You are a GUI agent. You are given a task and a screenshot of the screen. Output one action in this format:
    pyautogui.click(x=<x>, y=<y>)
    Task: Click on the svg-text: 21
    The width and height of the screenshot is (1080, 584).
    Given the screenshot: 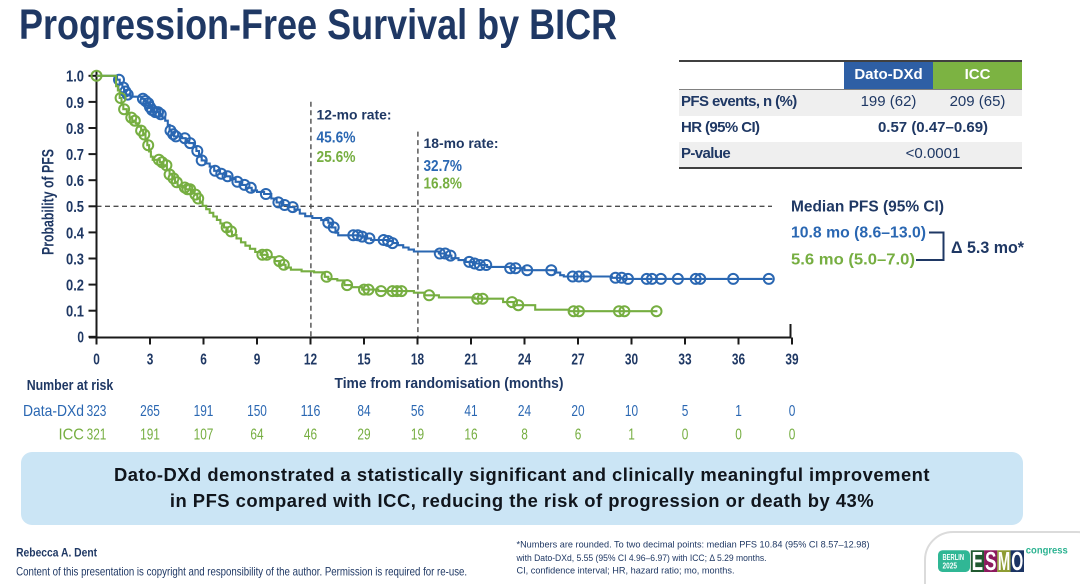 What is the action you would take?
    pyautogui.click(x=470, y=359)
    